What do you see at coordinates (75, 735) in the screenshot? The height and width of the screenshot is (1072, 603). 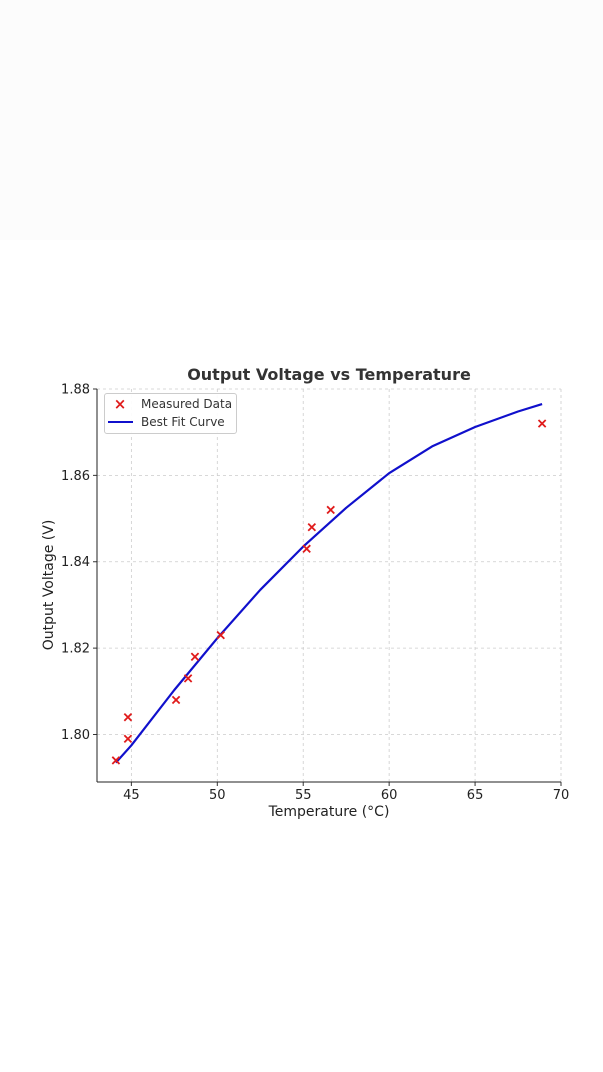 I see `y-tick-label: 1.80` at bounding box center [75, 735].